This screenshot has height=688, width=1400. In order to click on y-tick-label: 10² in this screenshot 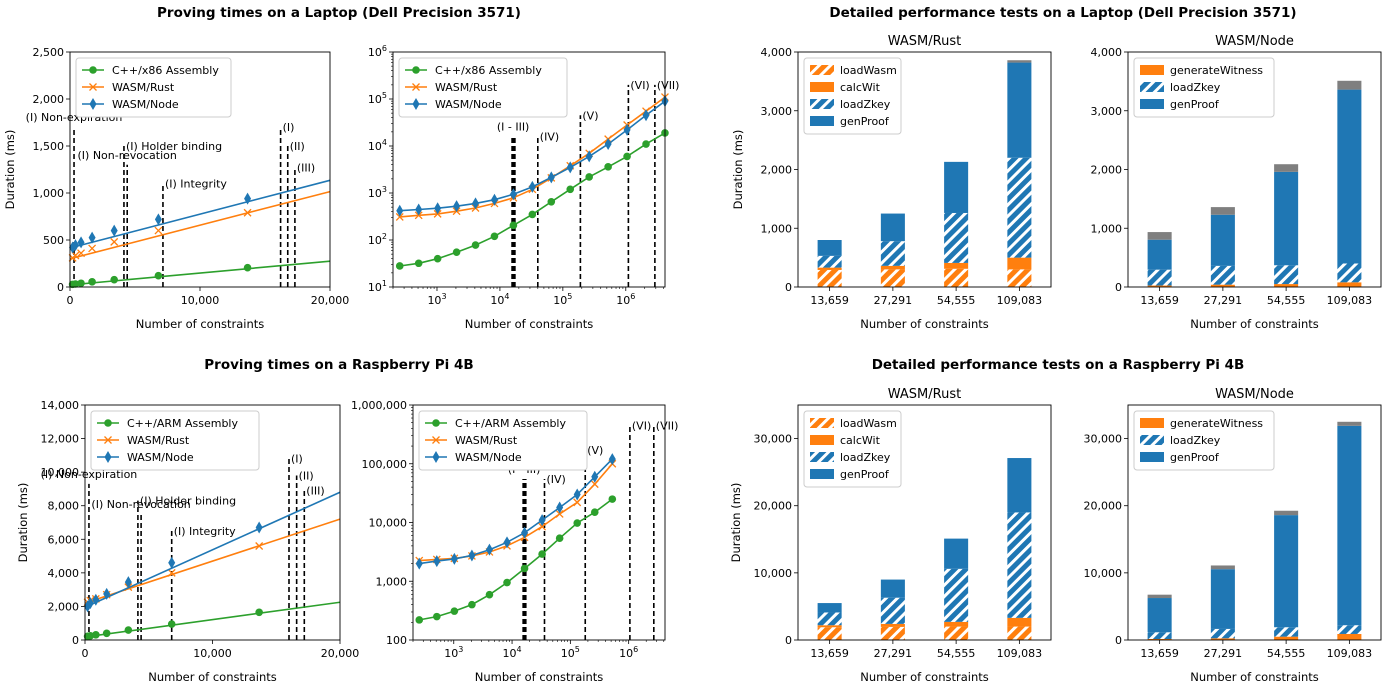, I will do `click(377, 239)`.